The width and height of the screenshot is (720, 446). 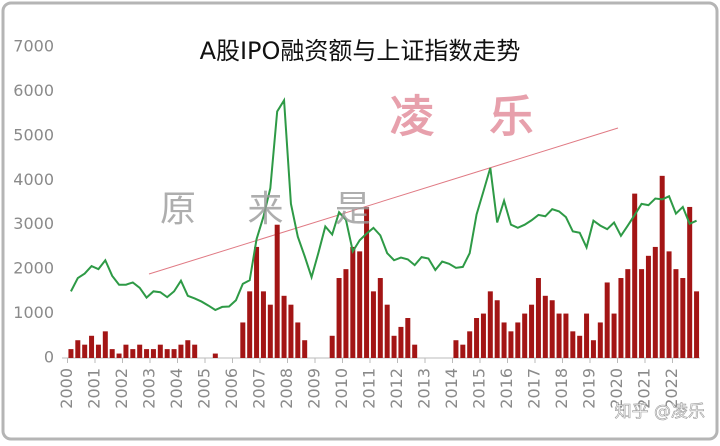 What do you see at coordinates (660, 412) in the screenshot?
I see `watermark: 知乎 @凌乐` at bounding box center [660, 412].